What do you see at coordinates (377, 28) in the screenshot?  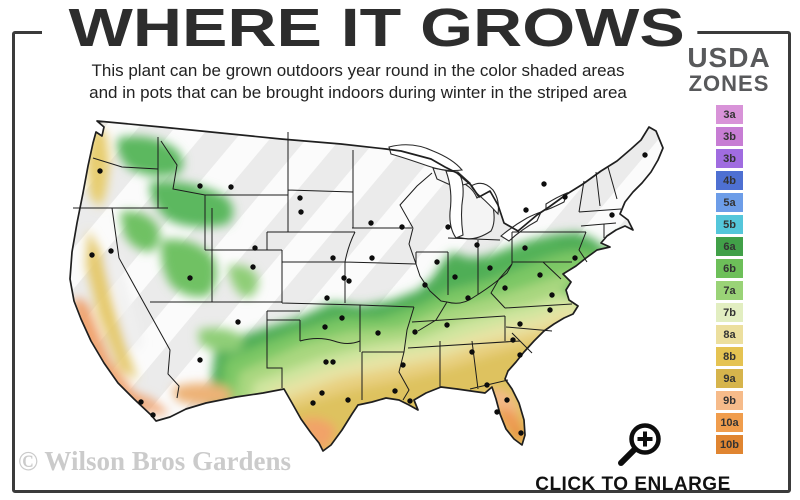 I see `page-title: WHERE IT GROWS` at bounding box center [377, 28].